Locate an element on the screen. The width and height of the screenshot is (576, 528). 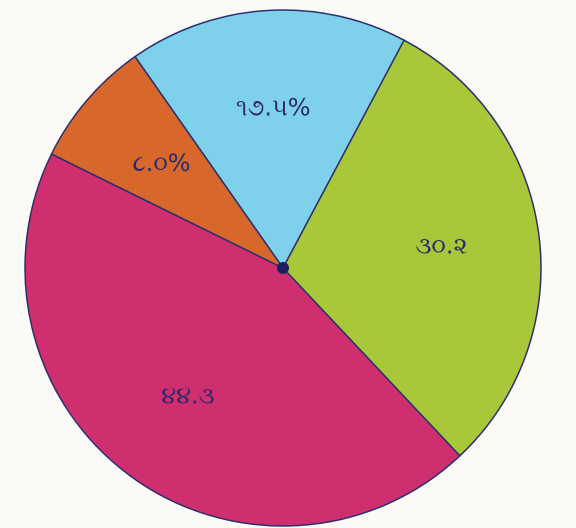
value-label: ૮.૦% is located at coordinates (162, 163).